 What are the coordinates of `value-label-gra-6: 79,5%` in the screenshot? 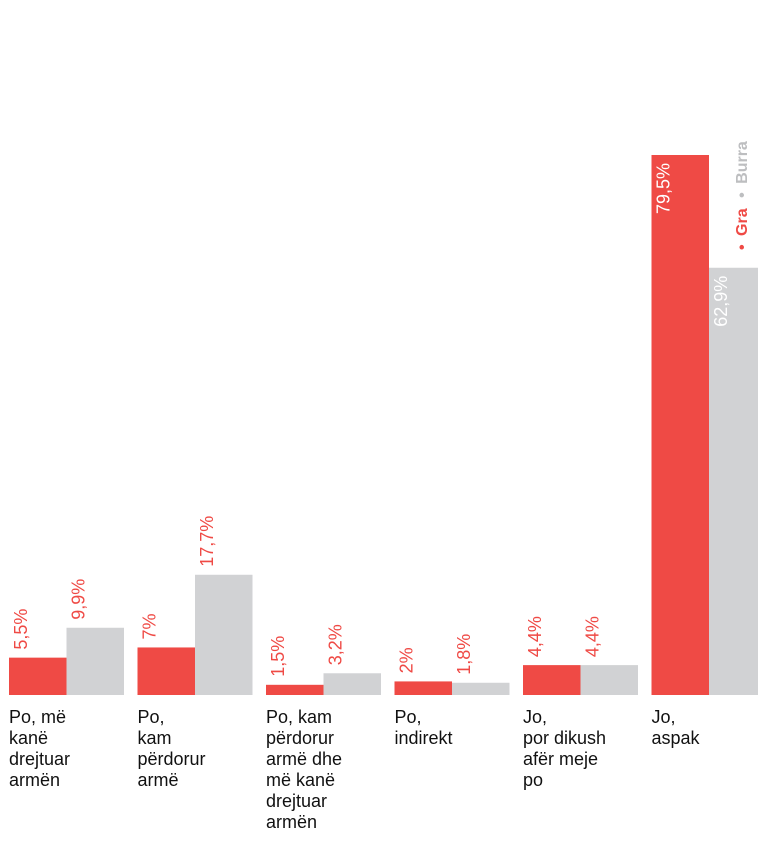 It's located at (664, 188).